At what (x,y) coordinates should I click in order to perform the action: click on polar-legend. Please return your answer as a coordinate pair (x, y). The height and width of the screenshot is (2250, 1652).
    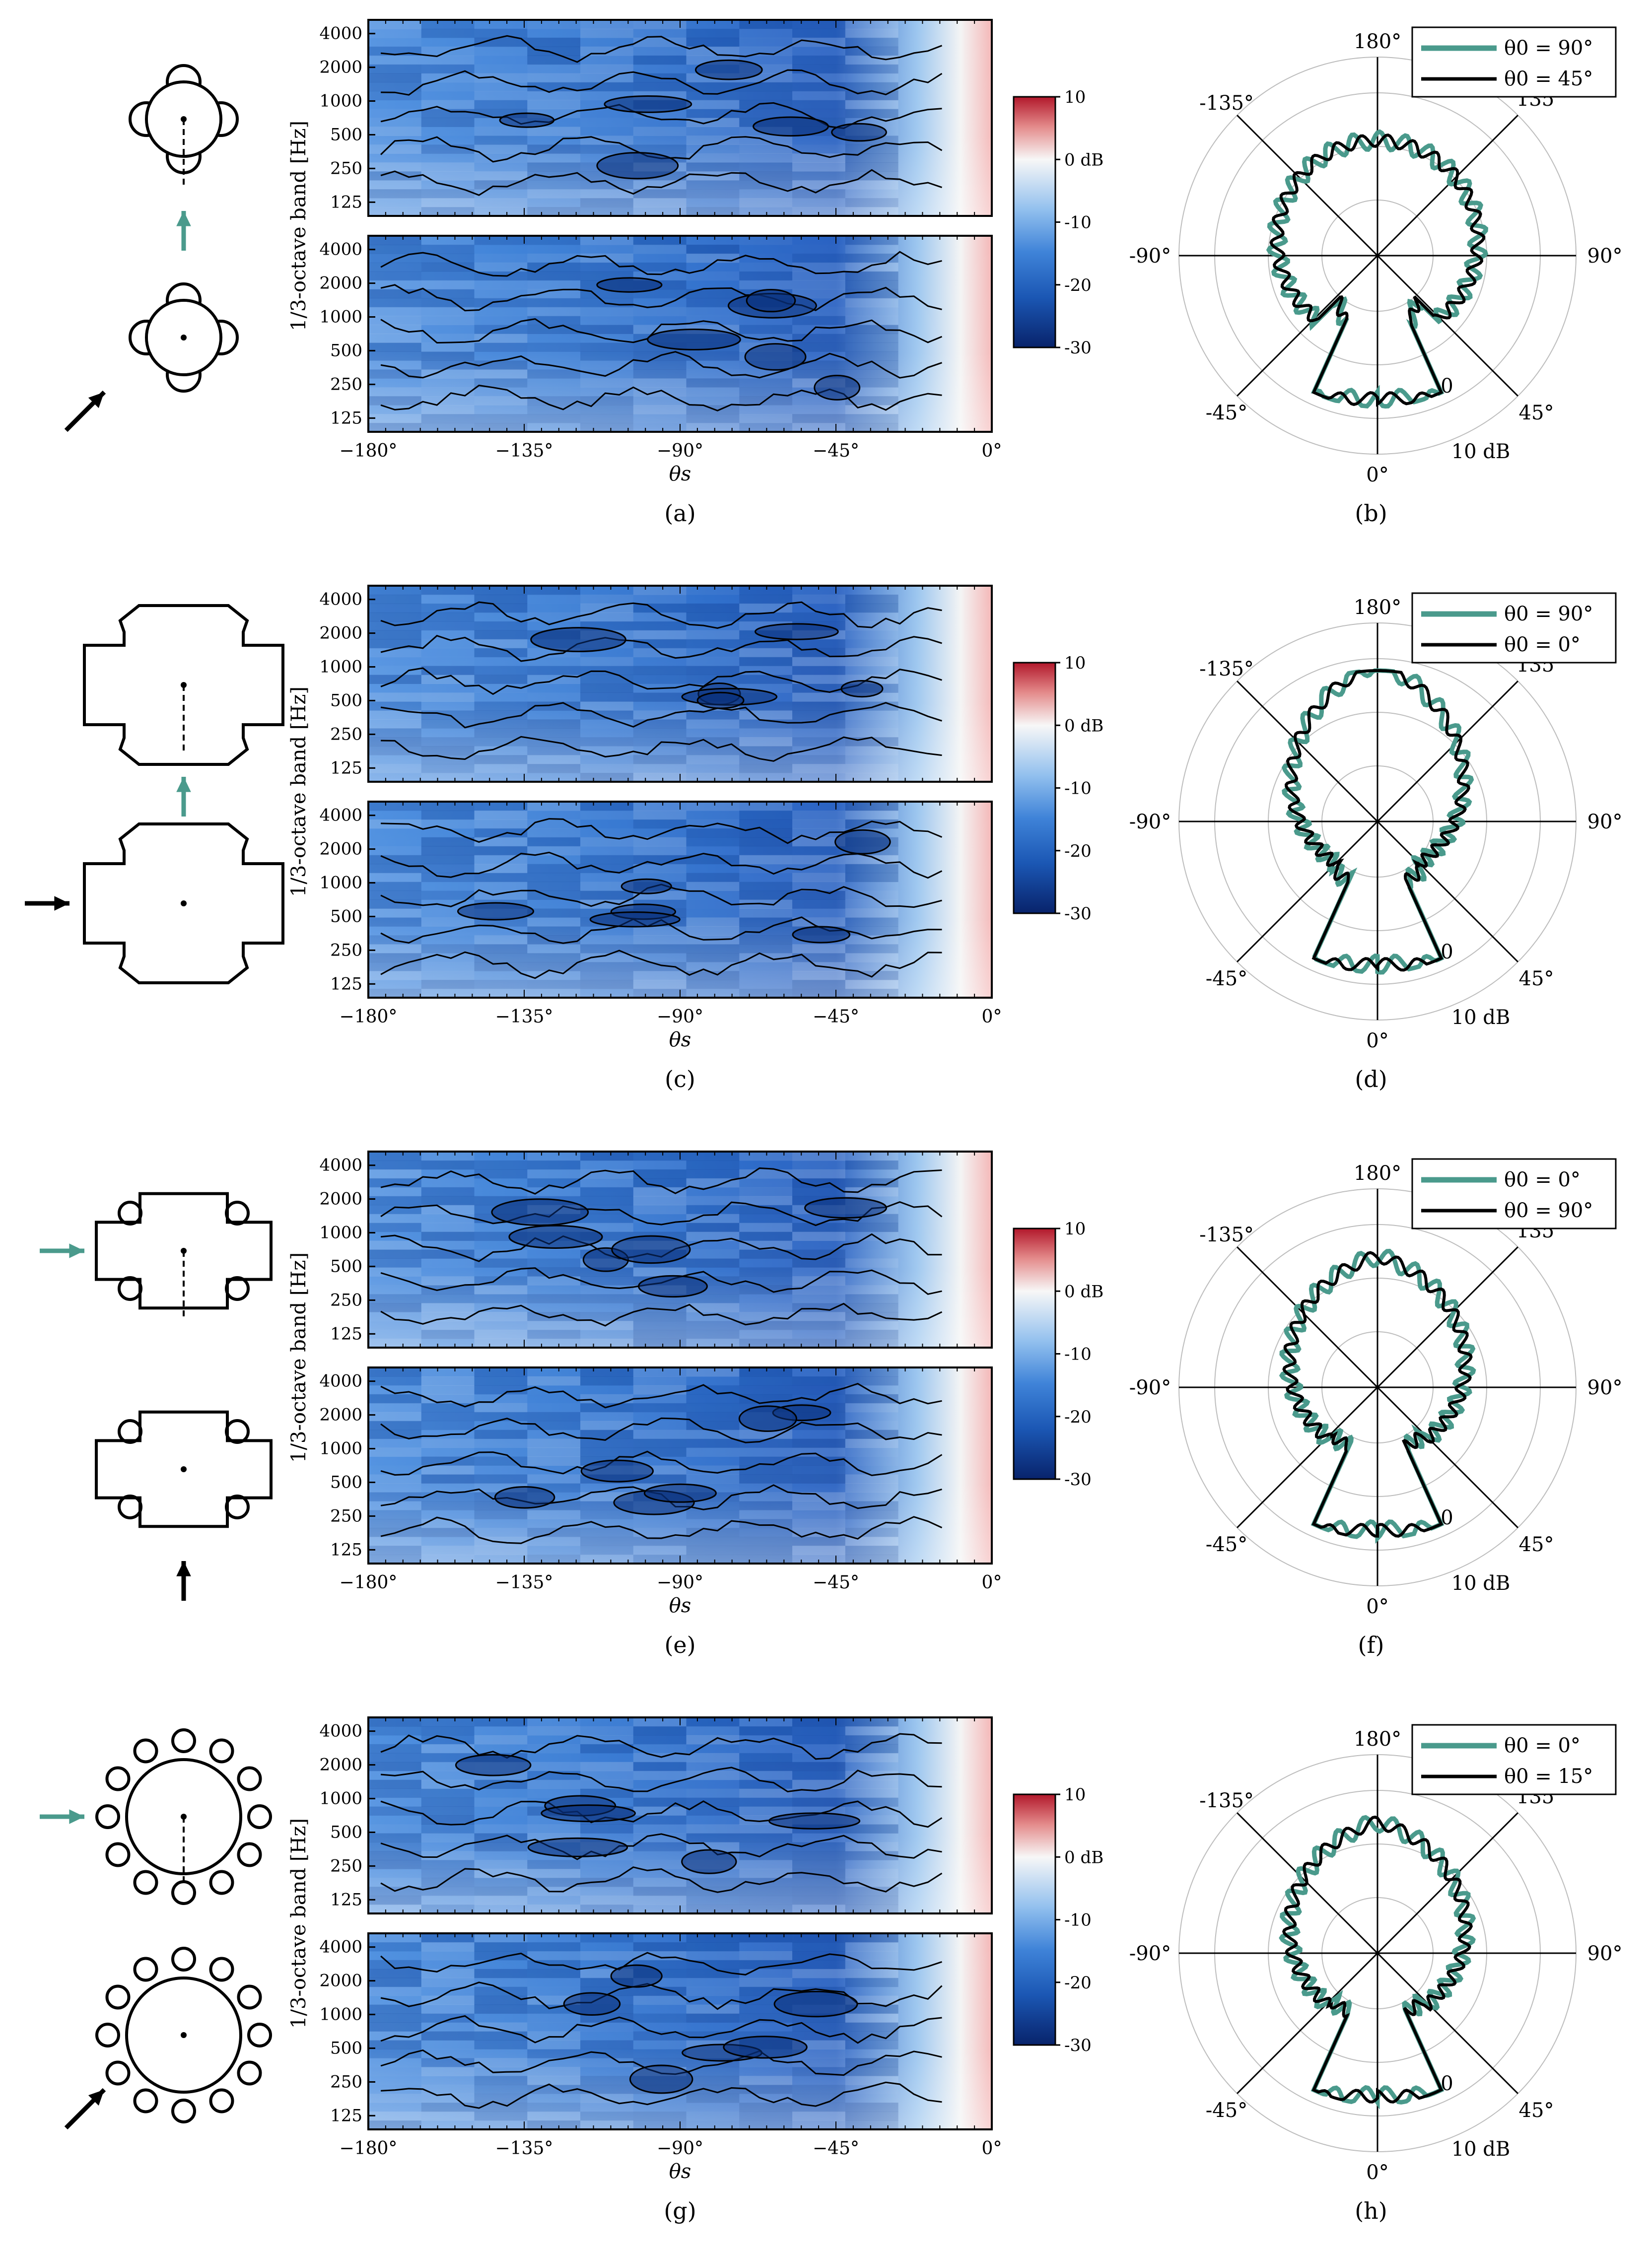
    Looking at the image, I should click on (1514, 1760).